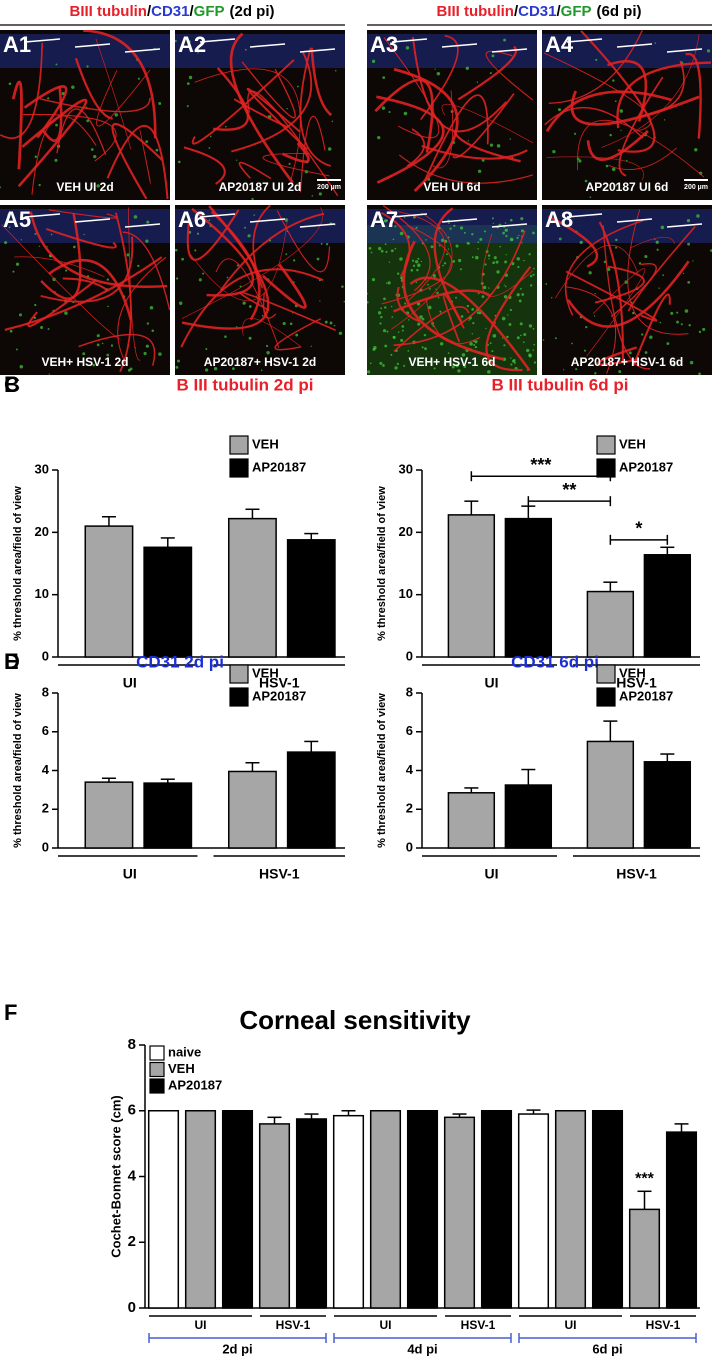 The height and width of the screenshot is (1357, 712). What do you see at coordinates (663, 1325) in the screenshot?
I see `x-tick-label: HSV-1` at bounding box center [663, 1325].